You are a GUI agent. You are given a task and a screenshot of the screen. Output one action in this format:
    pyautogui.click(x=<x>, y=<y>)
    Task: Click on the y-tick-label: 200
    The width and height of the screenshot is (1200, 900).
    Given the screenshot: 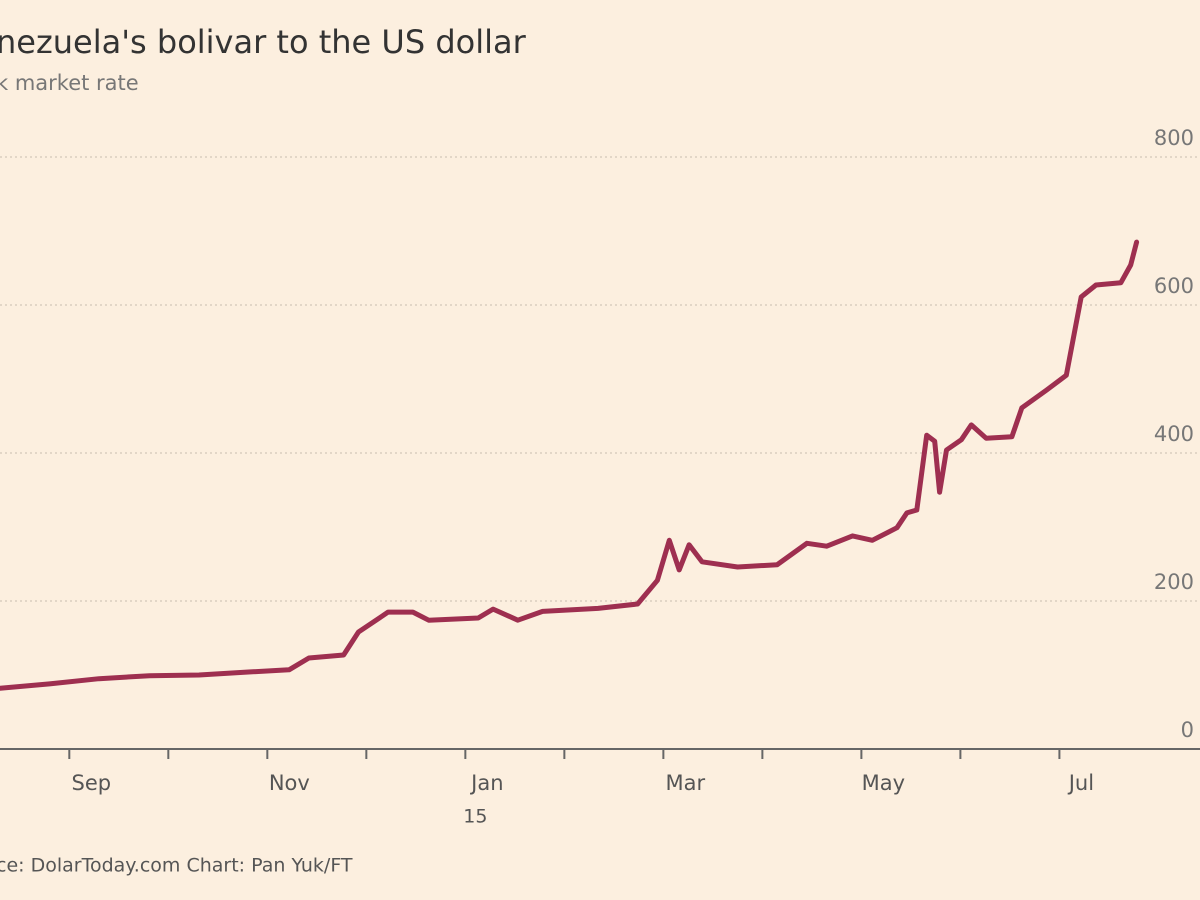 What is the action you would take?
    pyautogui.click(x=1174, y=582)
    